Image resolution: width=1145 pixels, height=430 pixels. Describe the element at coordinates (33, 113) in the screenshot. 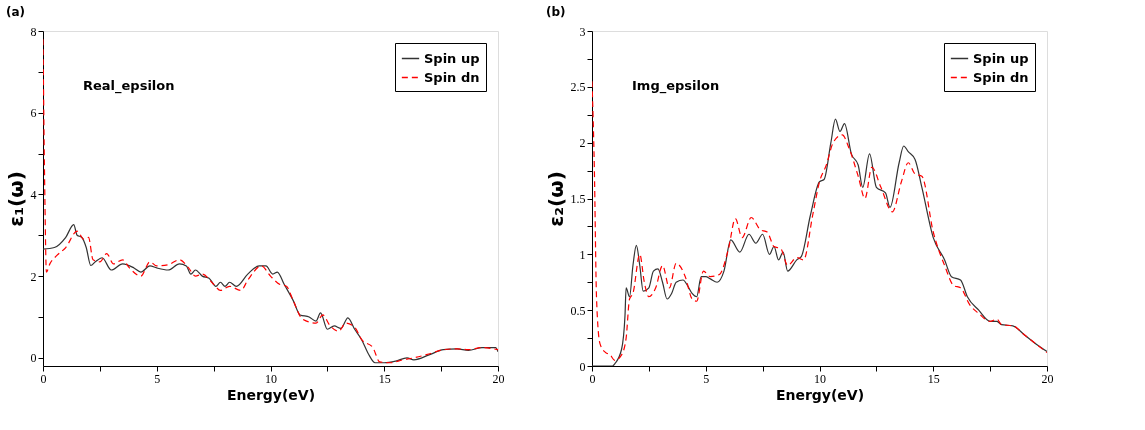

I see `y-tick-label: 6` at that location.